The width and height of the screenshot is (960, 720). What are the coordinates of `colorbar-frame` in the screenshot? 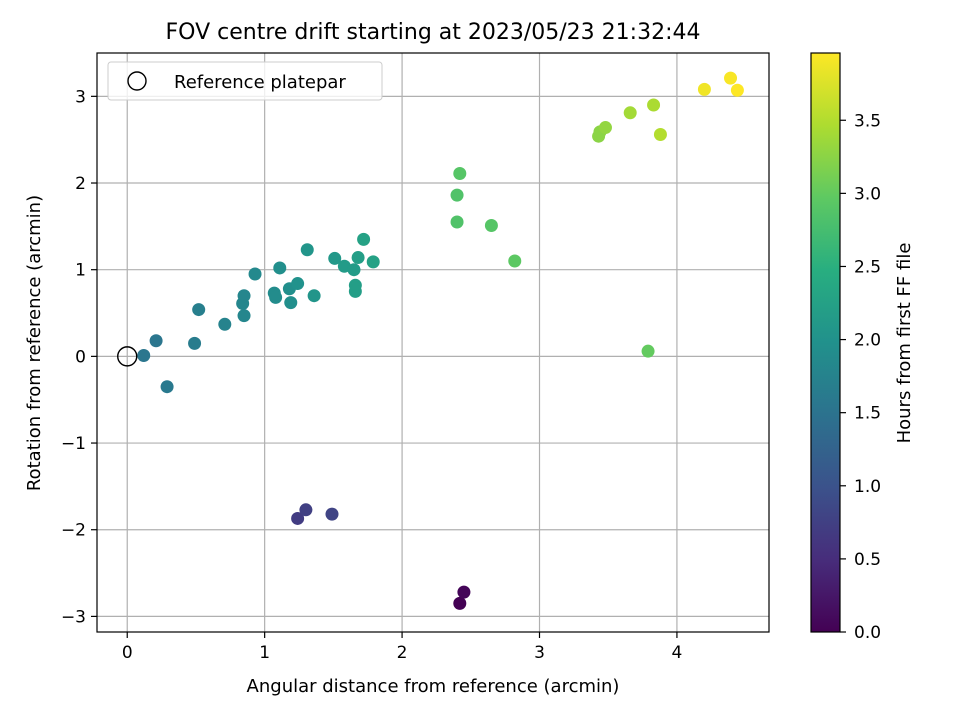 It's located at (825, 342).